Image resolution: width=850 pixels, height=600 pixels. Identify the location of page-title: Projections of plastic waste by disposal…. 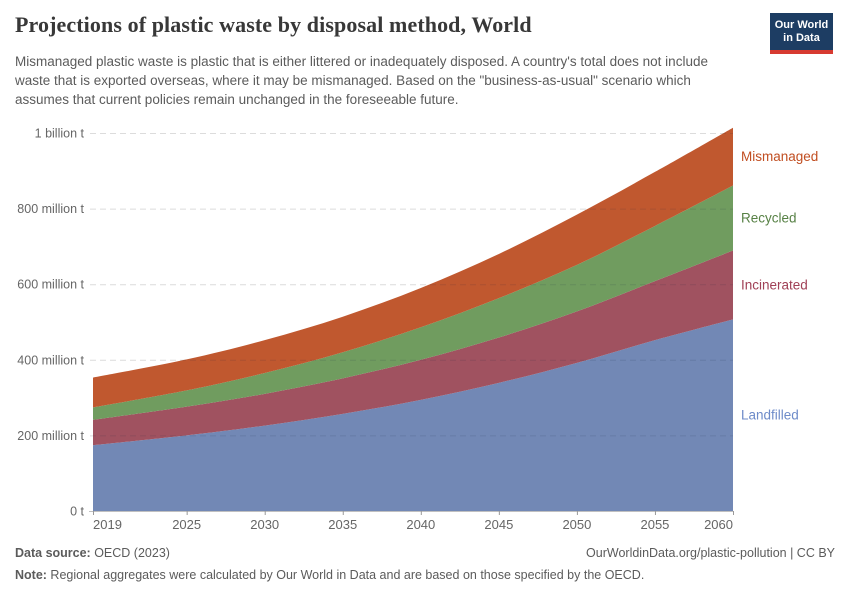
(273, 24).